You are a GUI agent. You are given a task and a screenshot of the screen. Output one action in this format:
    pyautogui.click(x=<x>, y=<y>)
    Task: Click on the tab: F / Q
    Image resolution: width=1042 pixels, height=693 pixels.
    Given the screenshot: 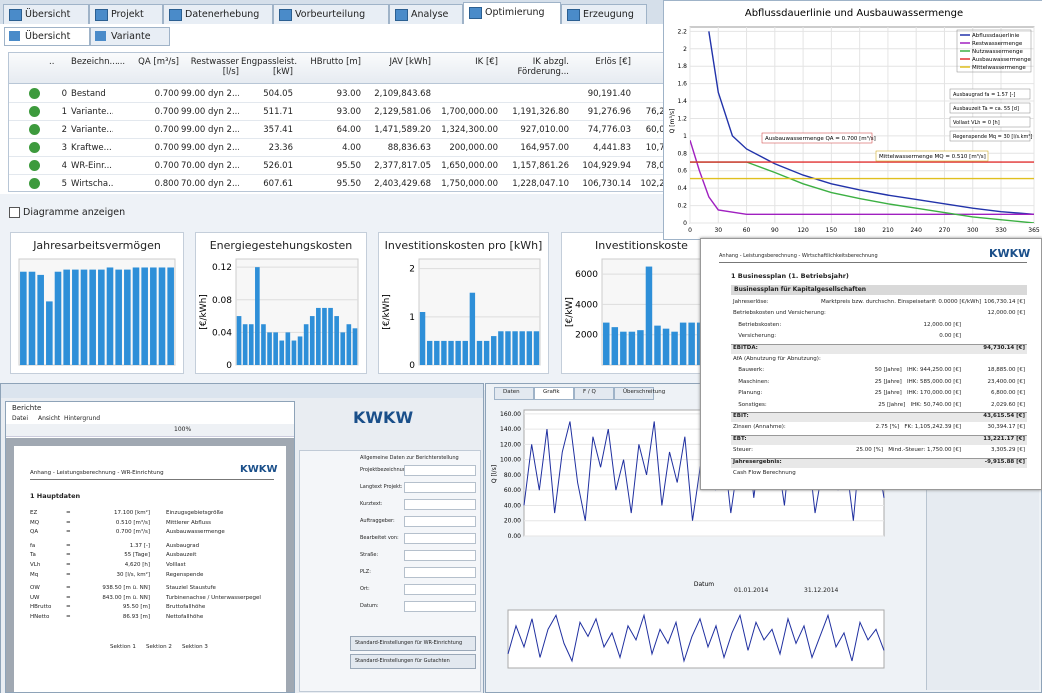 What is the action you would take?
    pyautogui.click(x=594, y=393)
    